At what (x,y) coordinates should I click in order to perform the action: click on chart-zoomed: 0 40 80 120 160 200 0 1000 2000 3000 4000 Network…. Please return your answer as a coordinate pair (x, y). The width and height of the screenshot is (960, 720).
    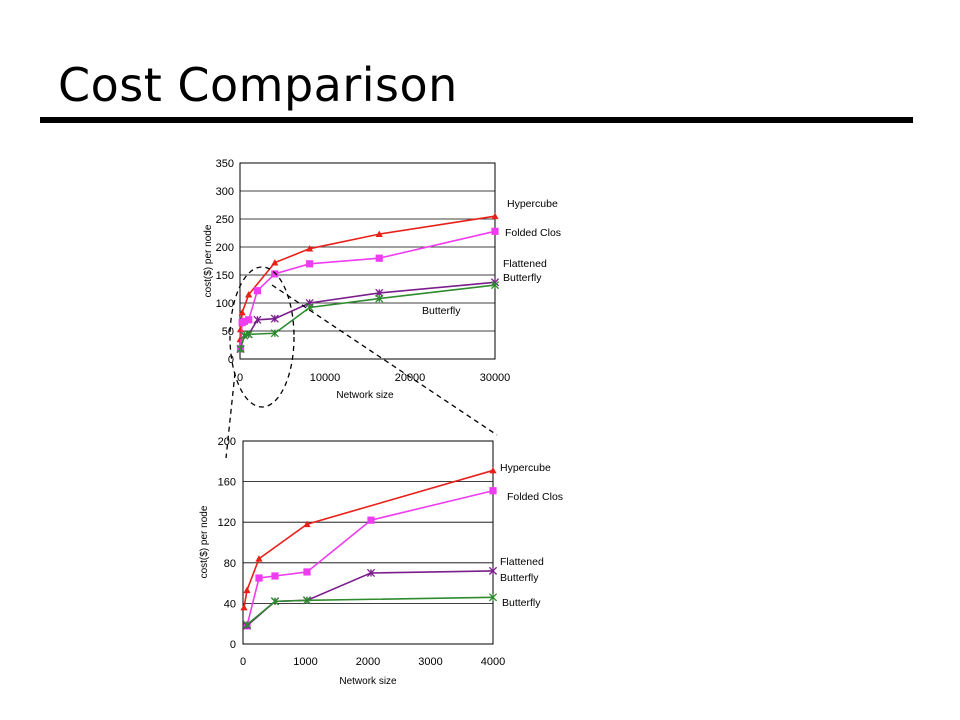
    Looking at the image, I should click on (381, 561).